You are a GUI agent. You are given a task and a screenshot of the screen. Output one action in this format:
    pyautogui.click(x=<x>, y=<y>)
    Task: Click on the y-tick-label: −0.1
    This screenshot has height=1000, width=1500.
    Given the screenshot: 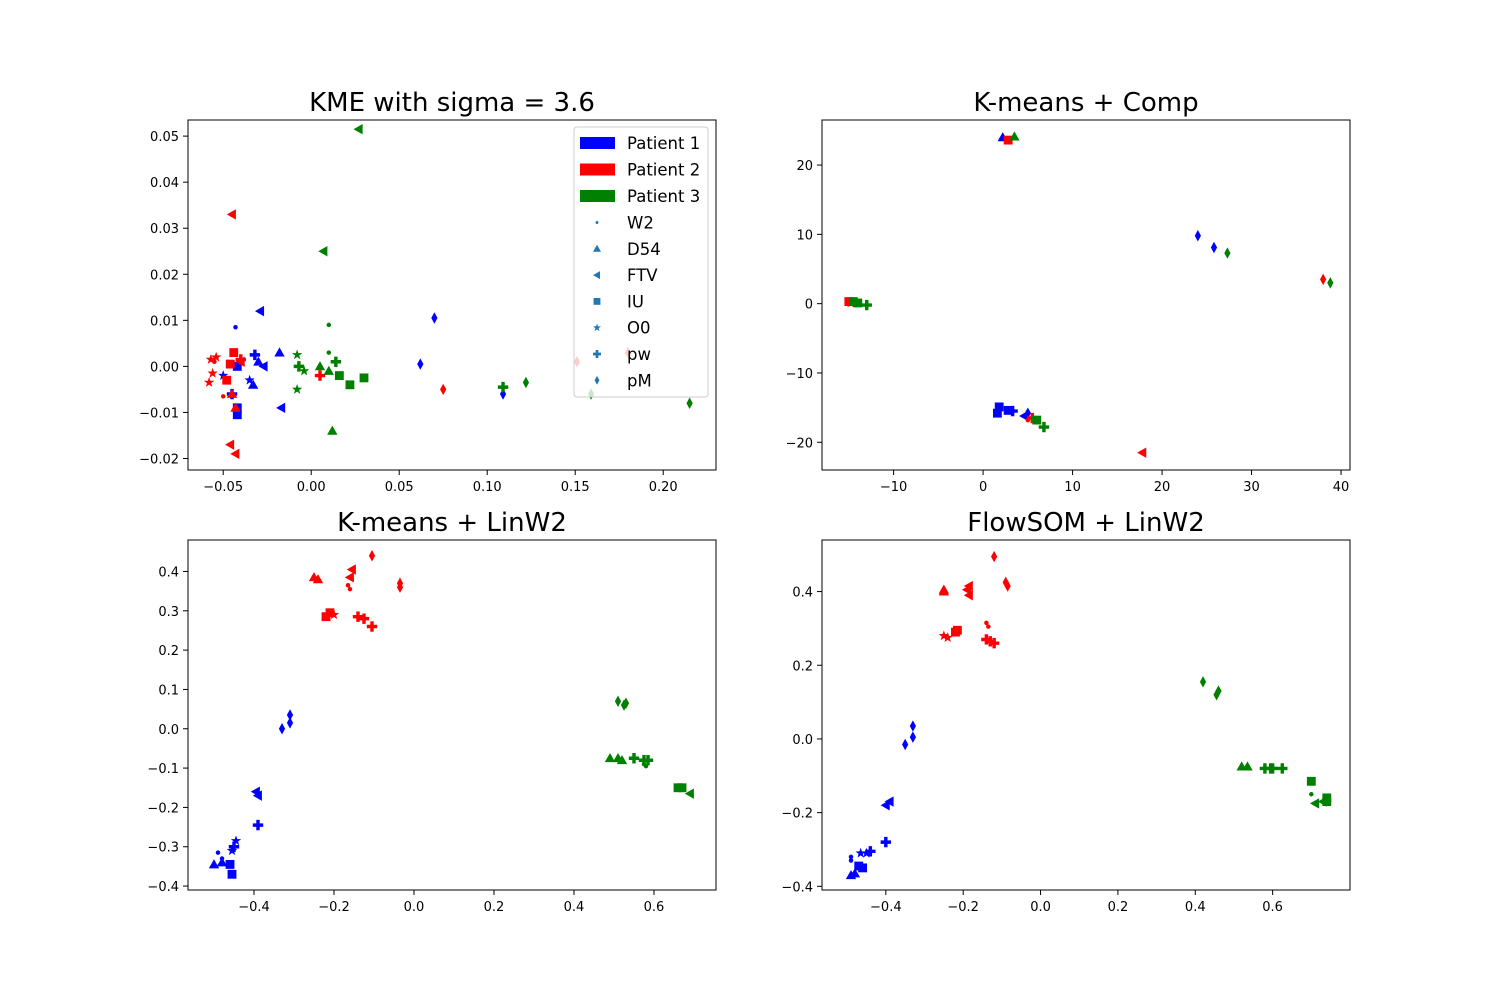 What is the action you would take?
    pyautogui.click(x=163, y=769)
    